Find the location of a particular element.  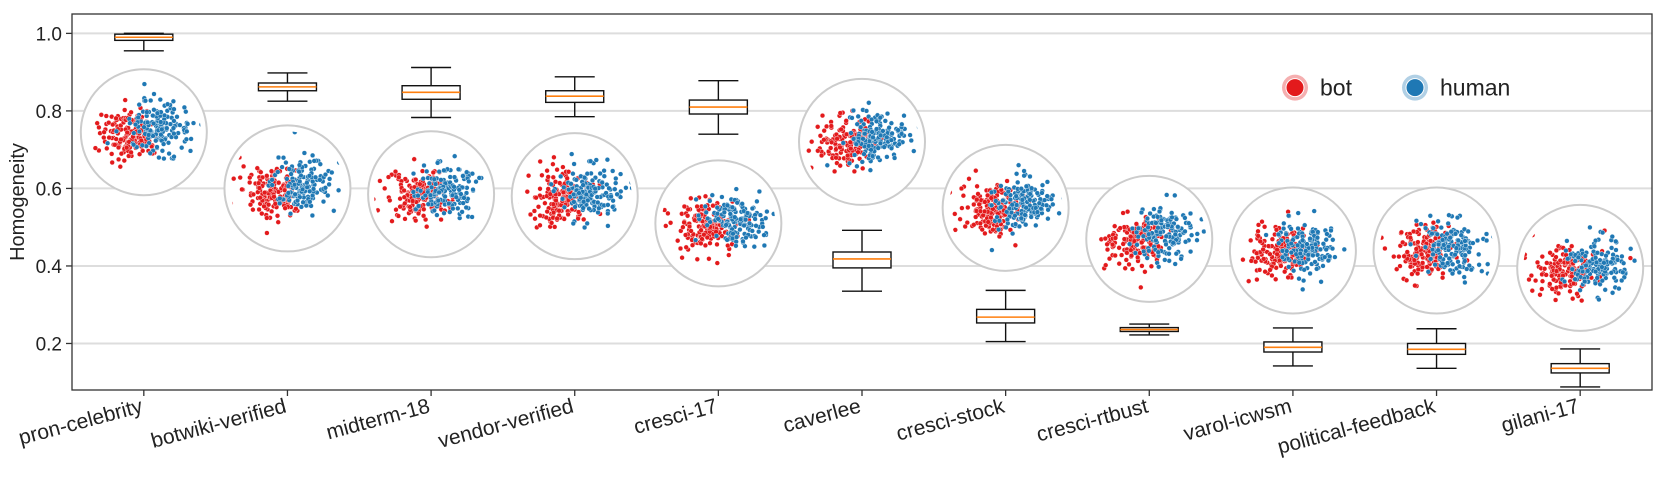

box-cresci-rtbust is located at coordinates (1149, 329).